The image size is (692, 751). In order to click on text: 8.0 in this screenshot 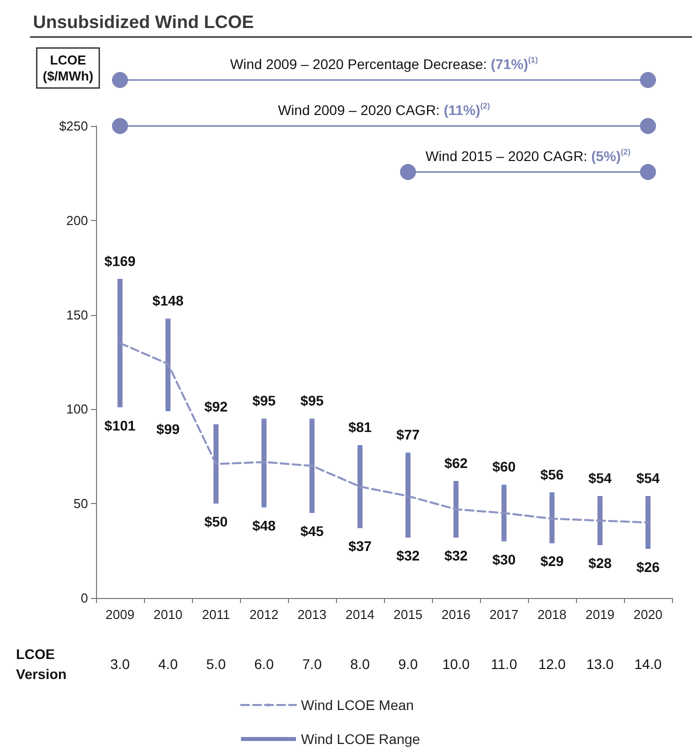, I will do `click(360, 664)`.